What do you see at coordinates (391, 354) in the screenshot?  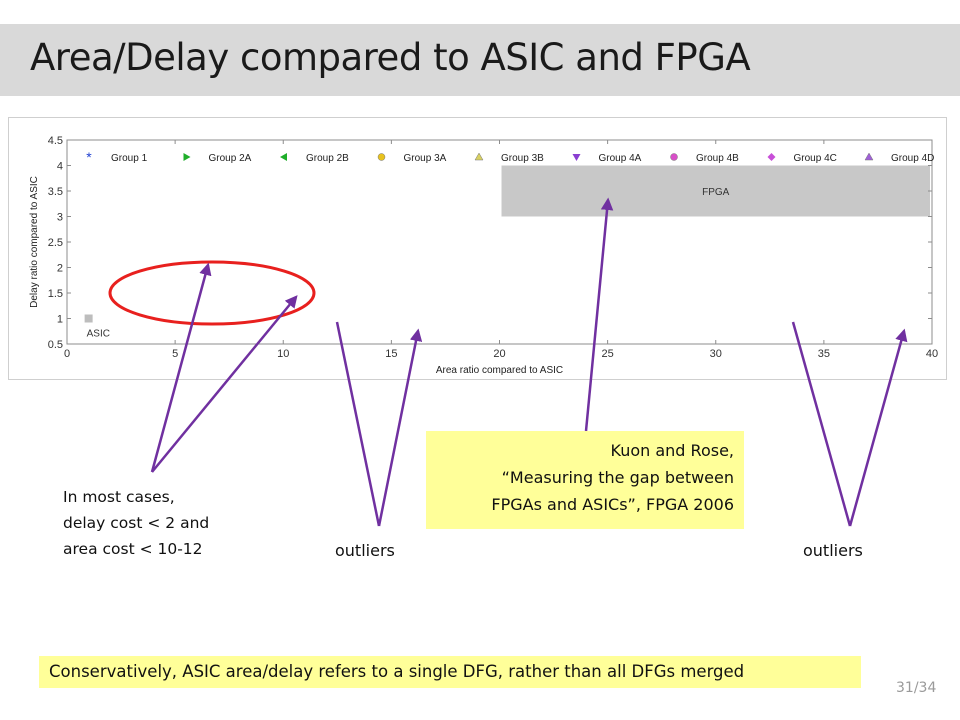 I see `x-tick-label: 15` at bounding box center [391, 354].